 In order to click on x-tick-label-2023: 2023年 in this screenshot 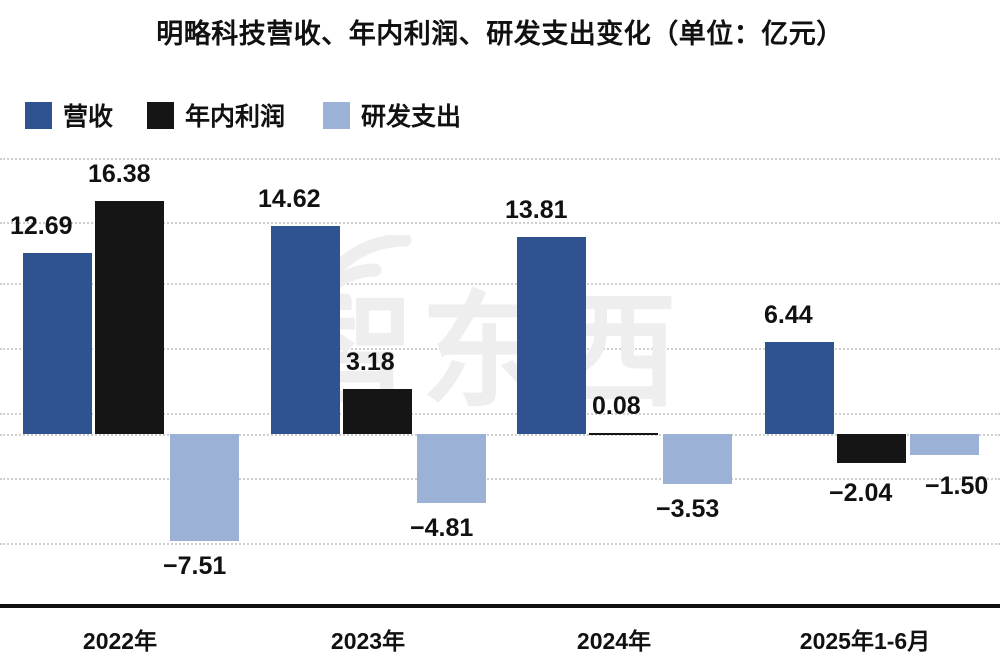, I will do `click(368, 641)`.